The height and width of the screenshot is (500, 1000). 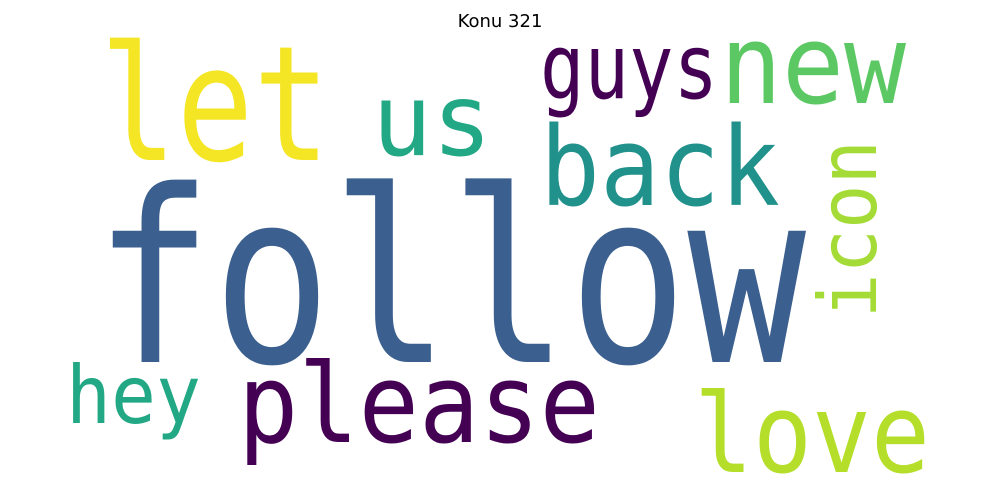 I want to click on word-us: us, so click(x=432, y=120).